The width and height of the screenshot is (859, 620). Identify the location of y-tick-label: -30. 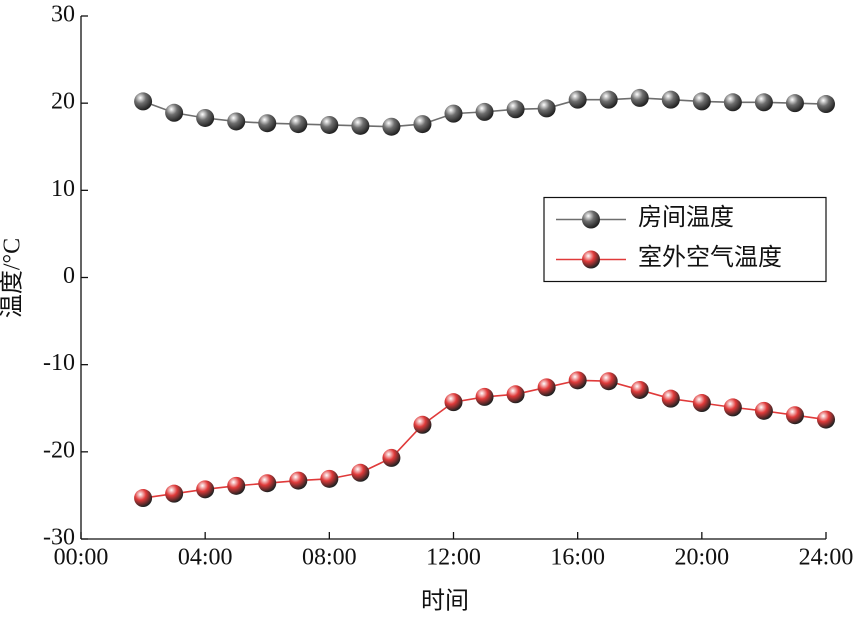
(59, 538).